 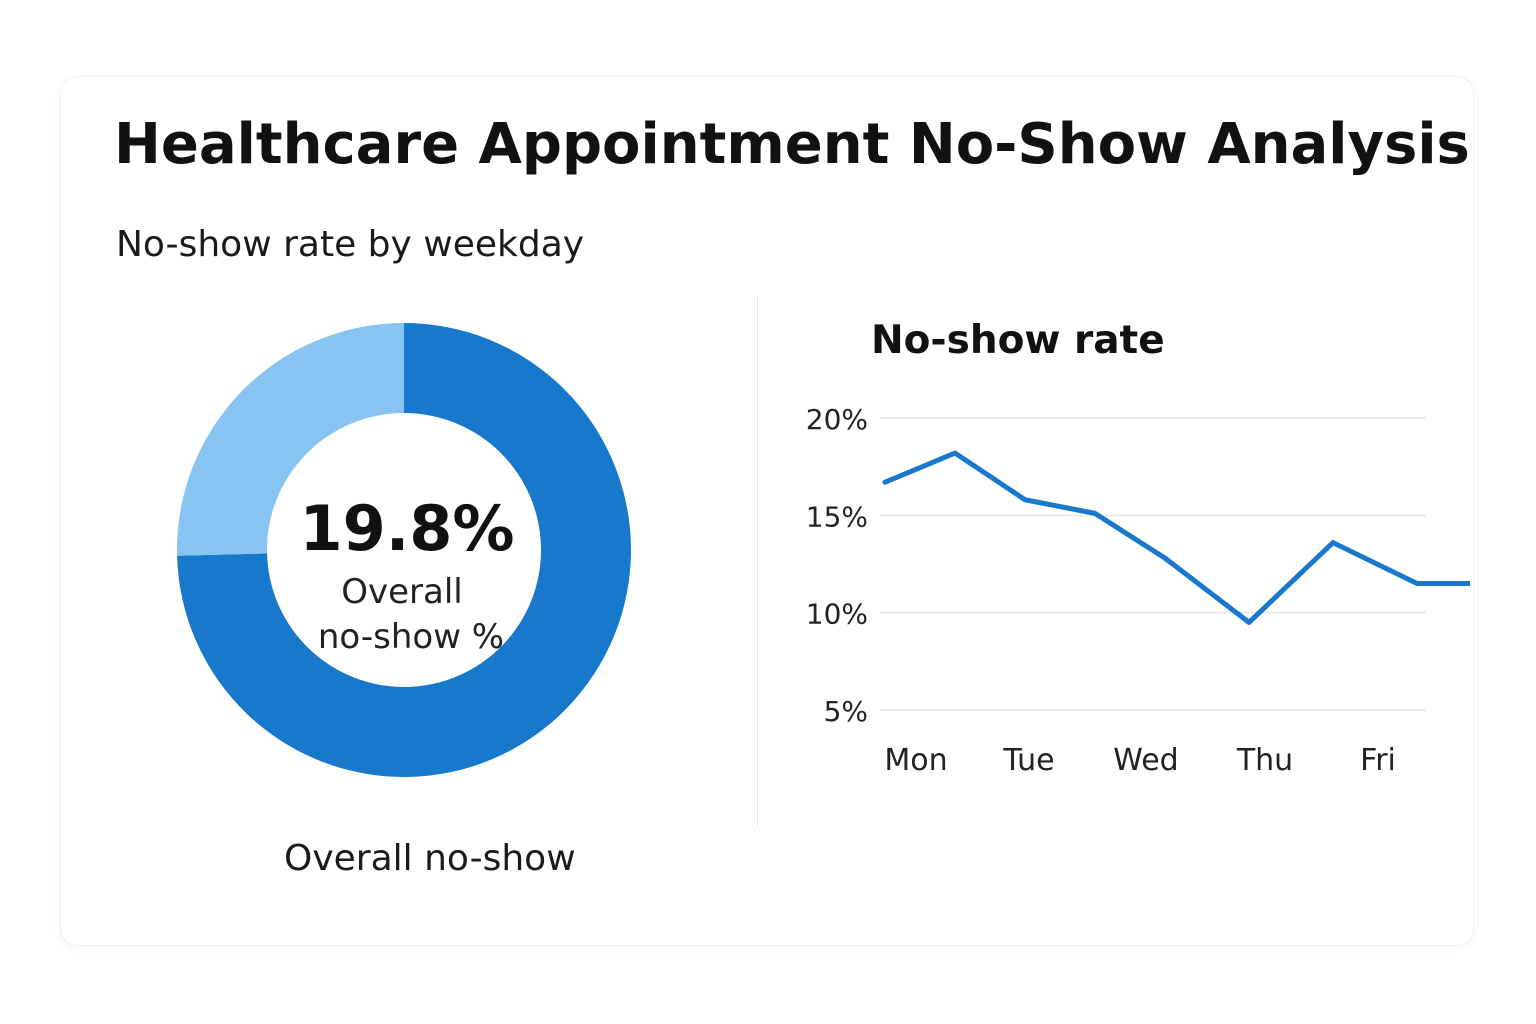 I want to click on page-title: Healthcare Appointment No-Show Analysis, so click(x=792, y=144).